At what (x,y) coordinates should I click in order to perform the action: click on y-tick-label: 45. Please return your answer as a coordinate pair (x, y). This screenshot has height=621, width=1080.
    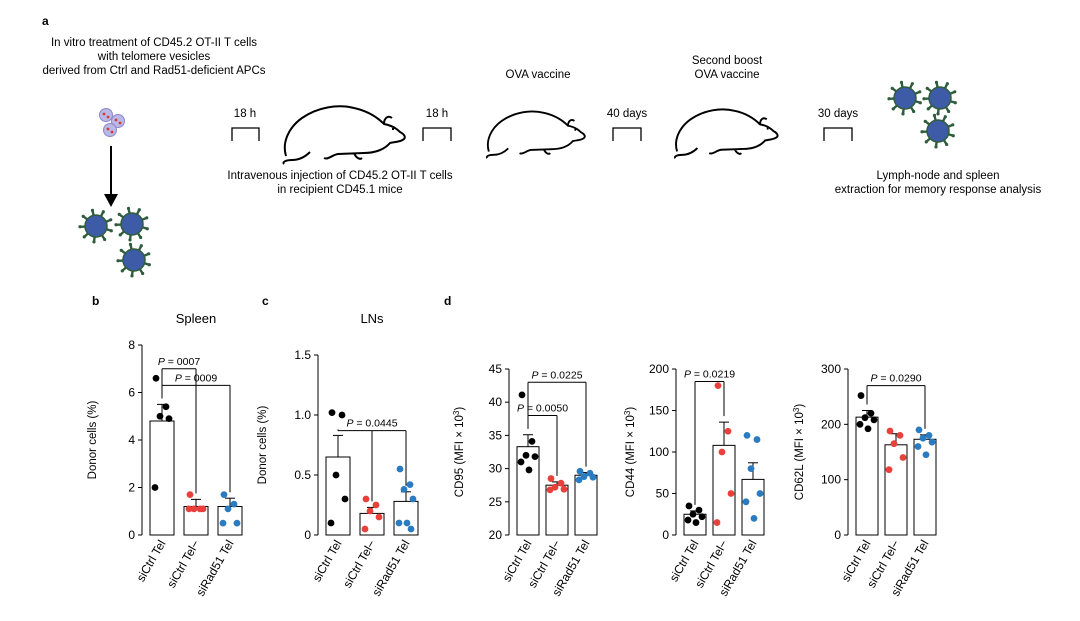
    Looking at the image, I should click on (496, 369).